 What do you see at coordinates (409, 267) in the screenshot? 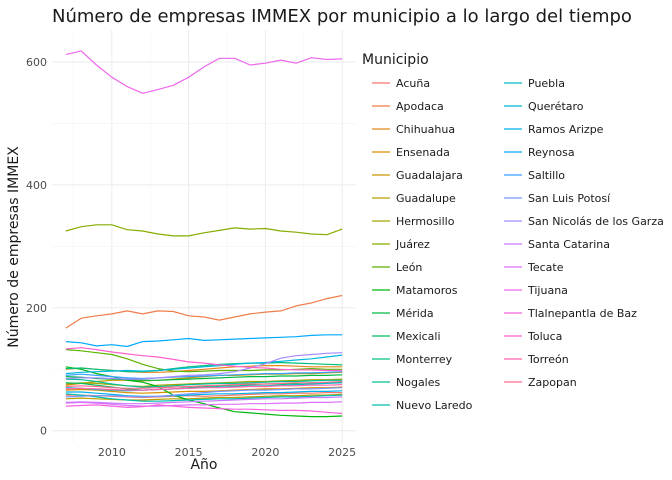
I see `legend-label: León` at bounding box center [409, 267].